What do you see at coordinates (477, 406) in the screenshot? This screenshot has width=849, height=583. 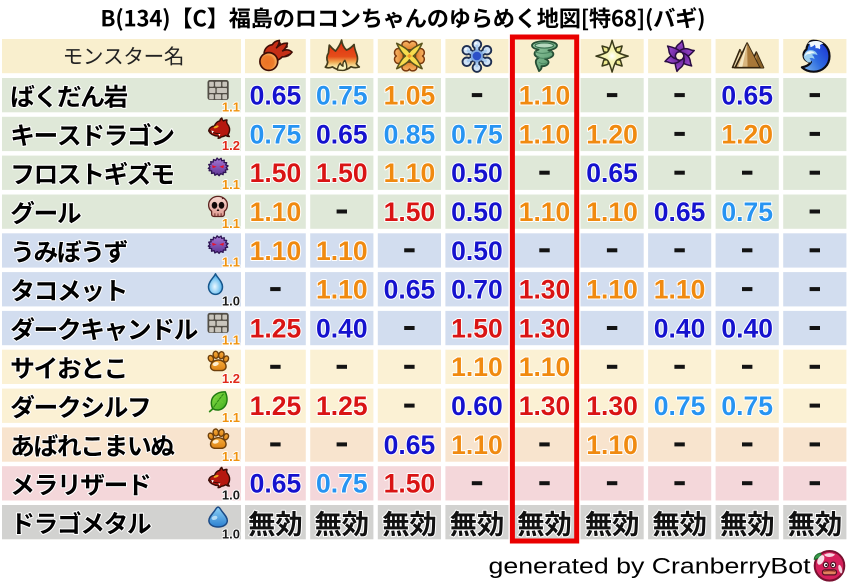 I see `svg-text: 0.60` at bounding box center [477, 406].